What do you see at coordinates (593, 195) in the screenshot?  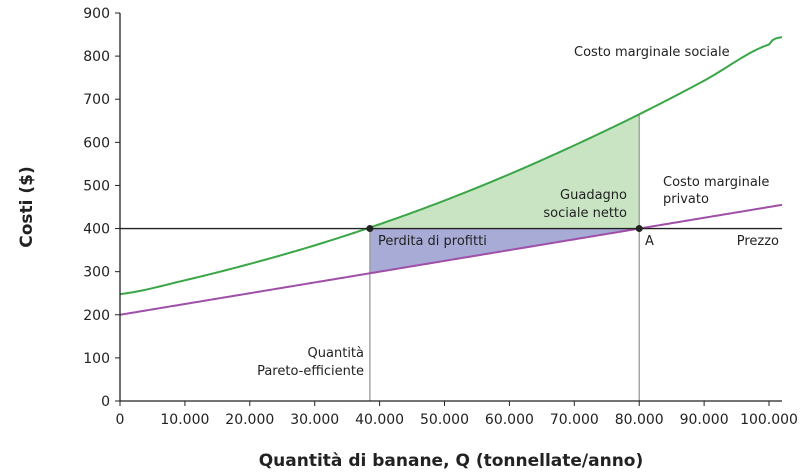 I see `gain-label-1: Guadagno` at bounding box center [593, 195].